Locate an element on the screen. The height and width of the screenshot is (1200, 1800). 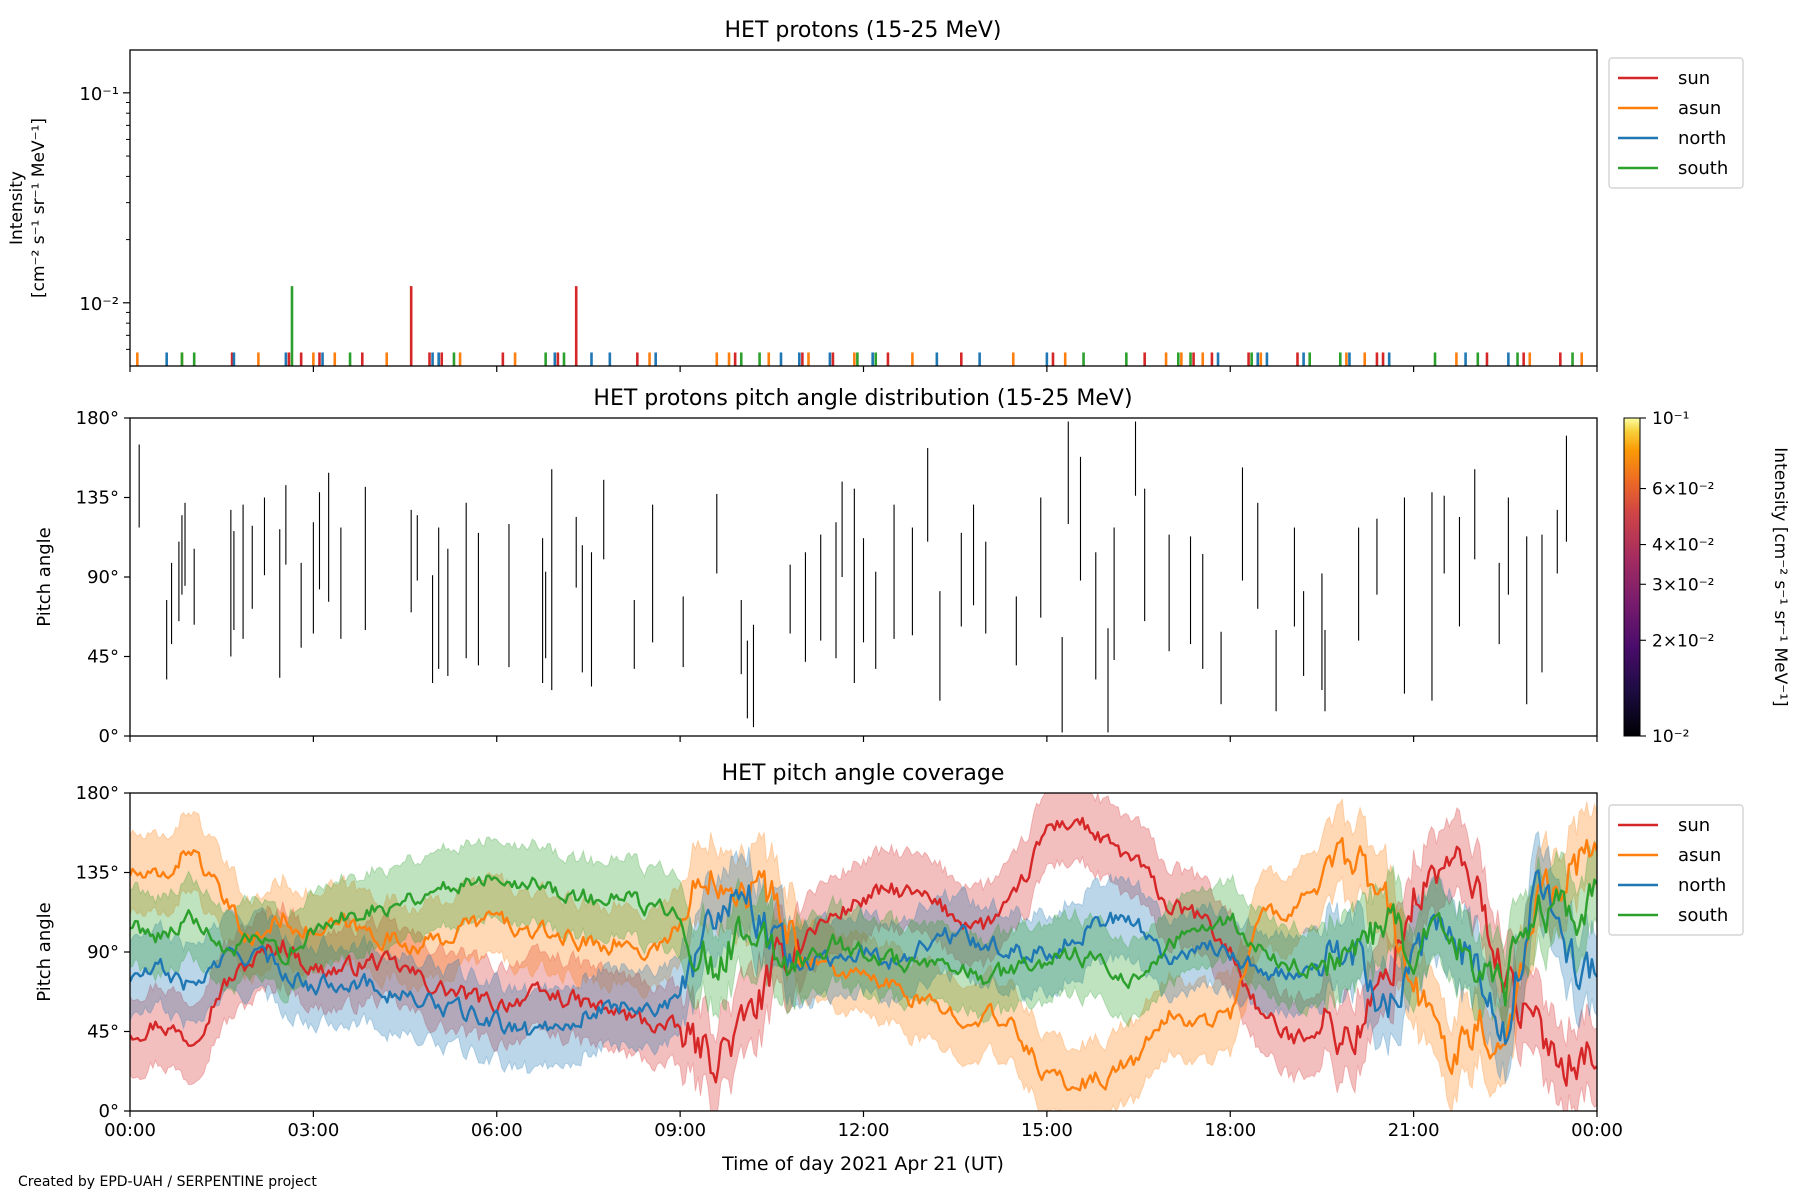
x-tick-label: 09:00 is located at coordinates (680, 1130).